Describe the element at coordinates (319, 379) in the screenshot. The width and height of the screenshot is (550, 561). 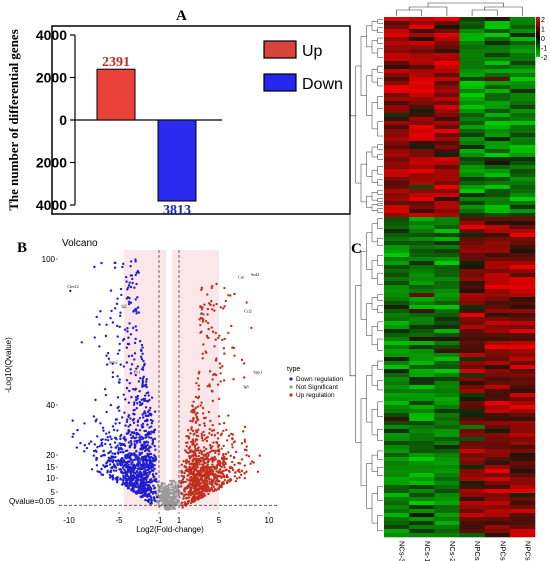
I see `volcano-legend-label: Down regulation` at that location.